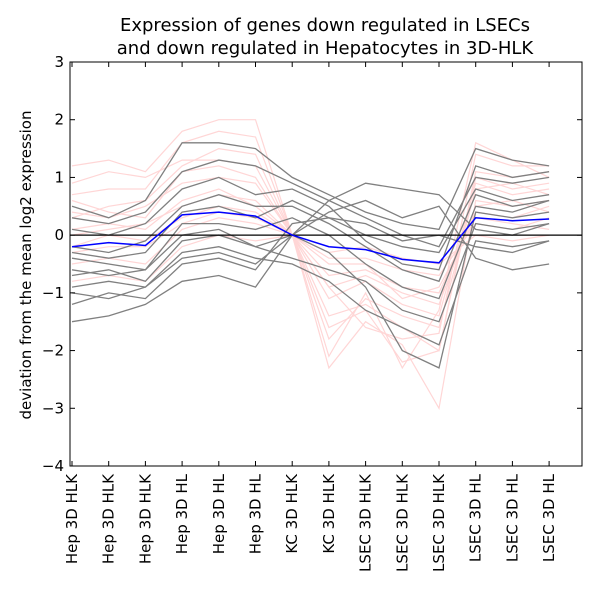 This screenshot has height=600, width=600. What do you see at coordinates (59, 62) in the screenshot?
I see `y-tick-label: 3` at bounding box center [59, 62].